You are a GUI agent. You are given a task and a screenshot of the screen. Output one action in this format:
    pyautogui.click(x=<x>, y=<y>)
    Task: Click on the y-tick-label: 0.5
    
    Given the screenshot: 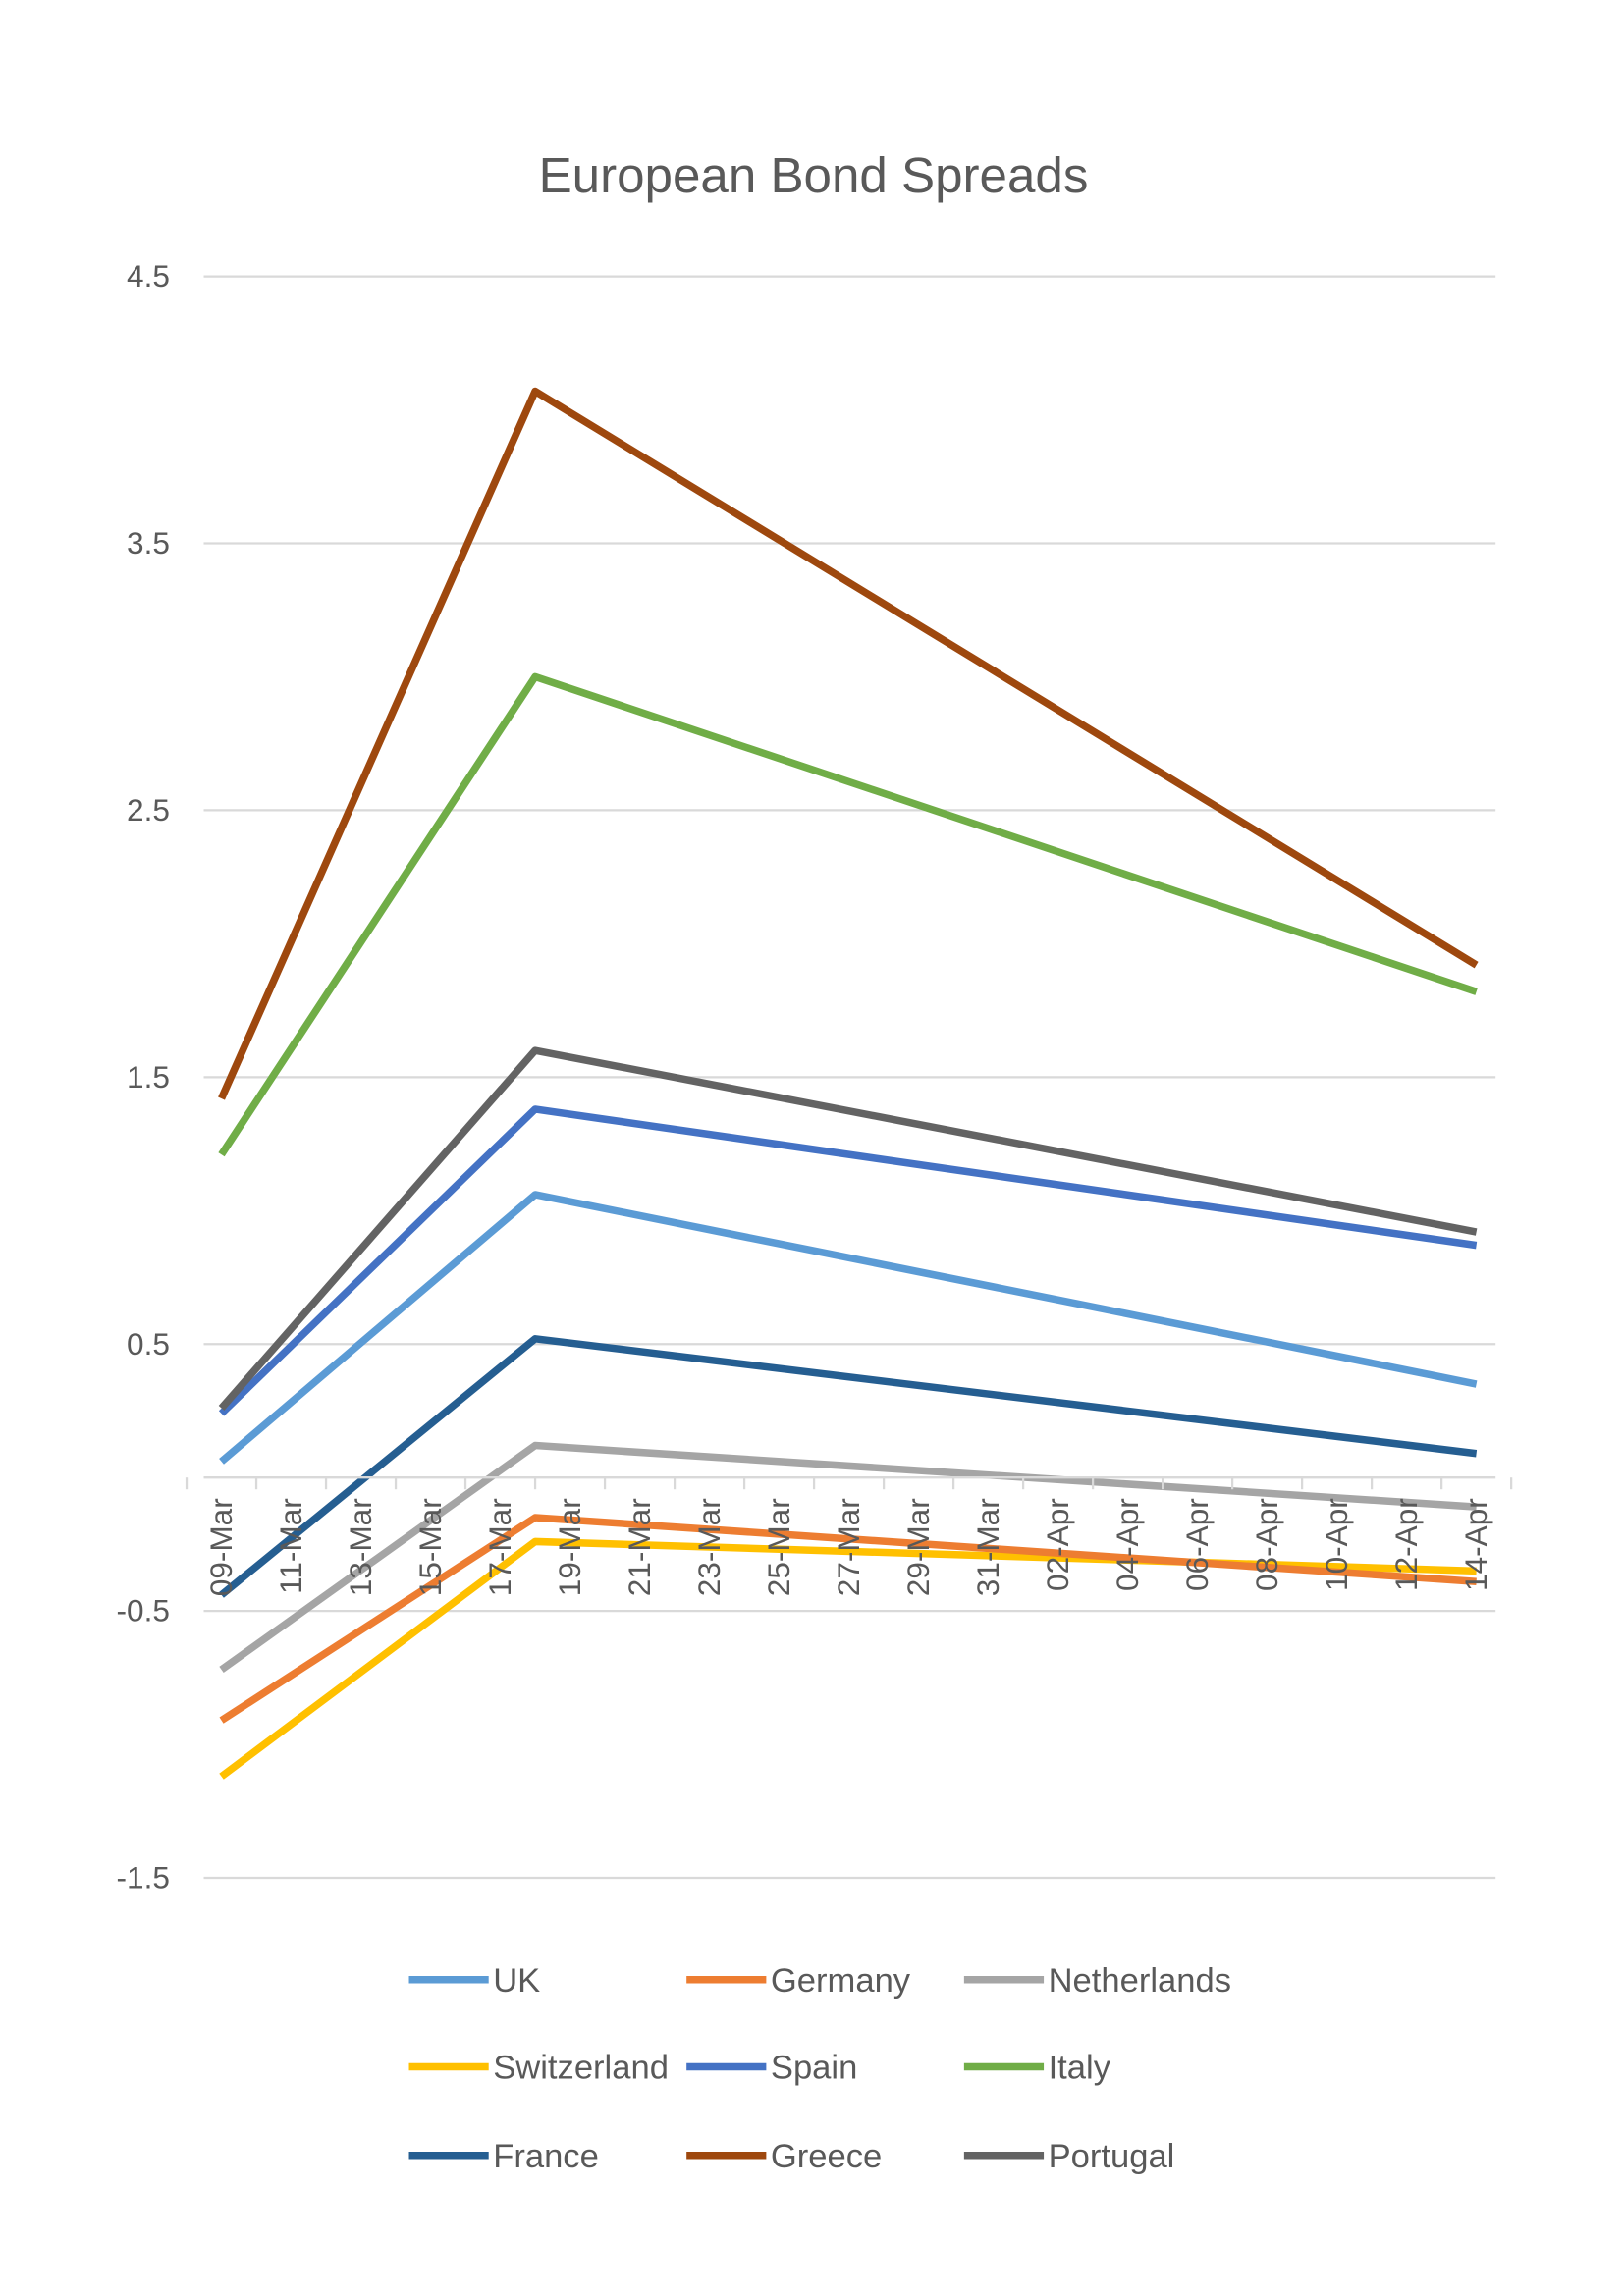 What is the action you would take?
    pyautogui.click(x=148, y=1344)
    